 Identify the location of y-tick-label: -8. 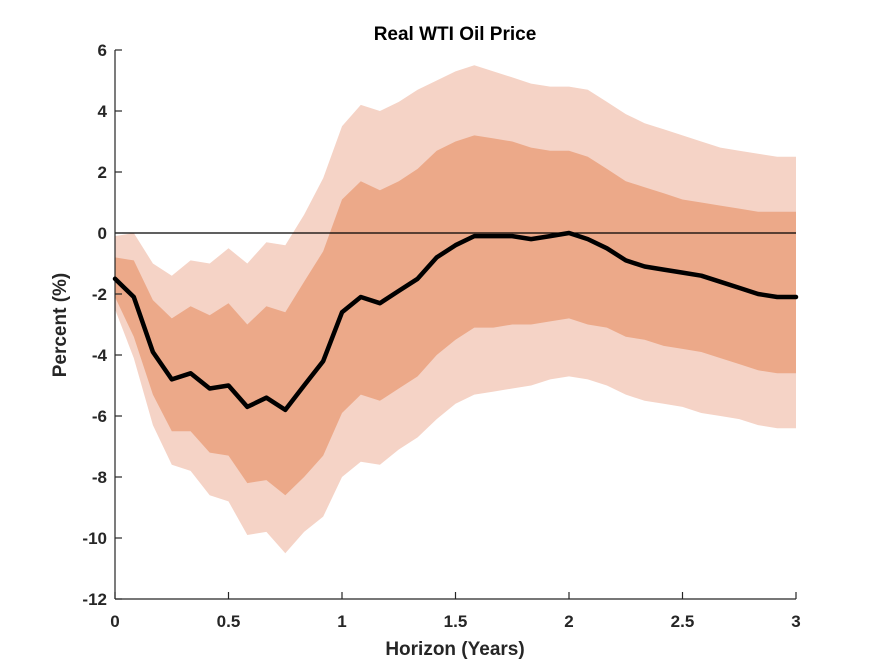
(99, 477).